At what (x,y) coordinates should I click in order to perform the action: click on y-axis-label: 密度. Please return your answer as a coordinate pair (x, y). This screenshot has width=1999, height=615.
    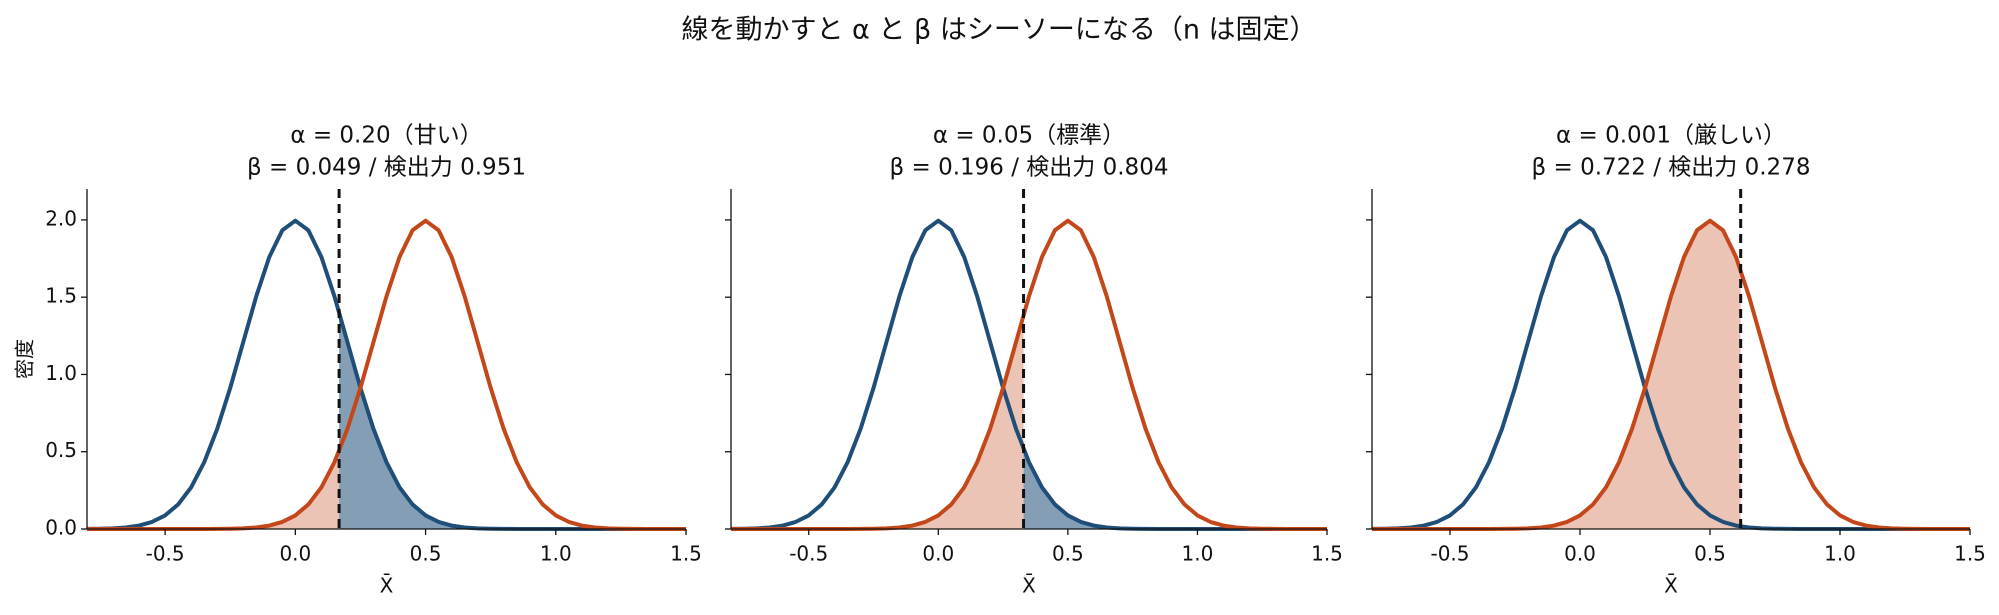
    Looking at the image, I should click on (25, 359).